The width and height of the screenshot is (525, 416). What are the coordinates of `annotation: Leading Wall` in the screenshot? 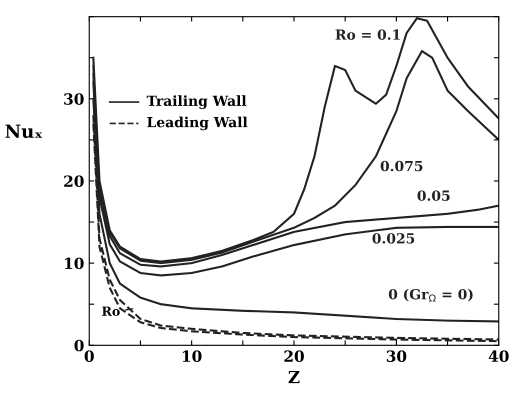 It's located at (197, 123).